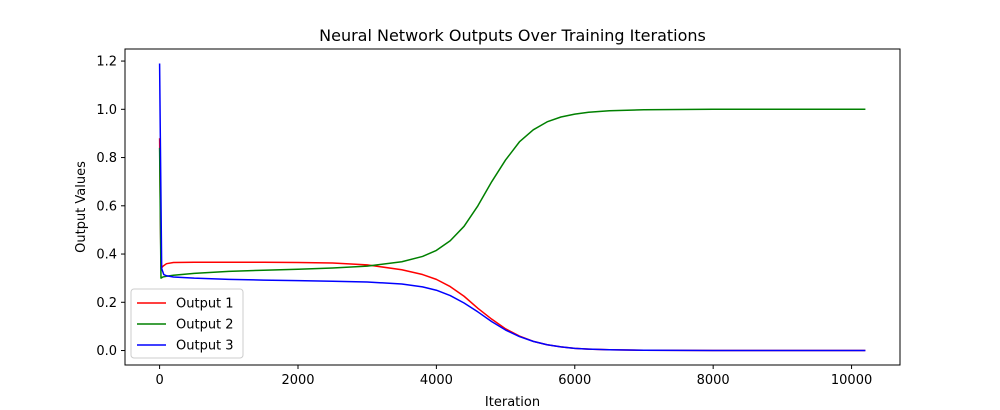 The width and height of the screenshot is (1000, 410). Describe the element at coordinates (436, 380) in the screenshot. I see `x-tick-label: 4000` at that location.